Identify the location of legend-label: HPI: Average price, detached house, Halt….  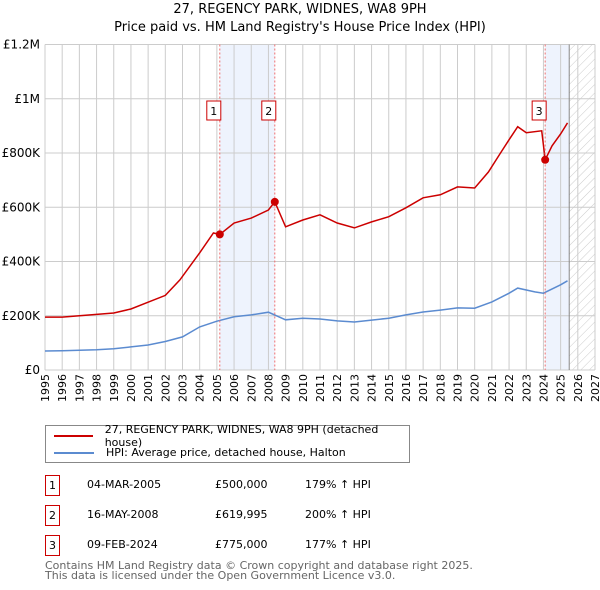
(226, 452).